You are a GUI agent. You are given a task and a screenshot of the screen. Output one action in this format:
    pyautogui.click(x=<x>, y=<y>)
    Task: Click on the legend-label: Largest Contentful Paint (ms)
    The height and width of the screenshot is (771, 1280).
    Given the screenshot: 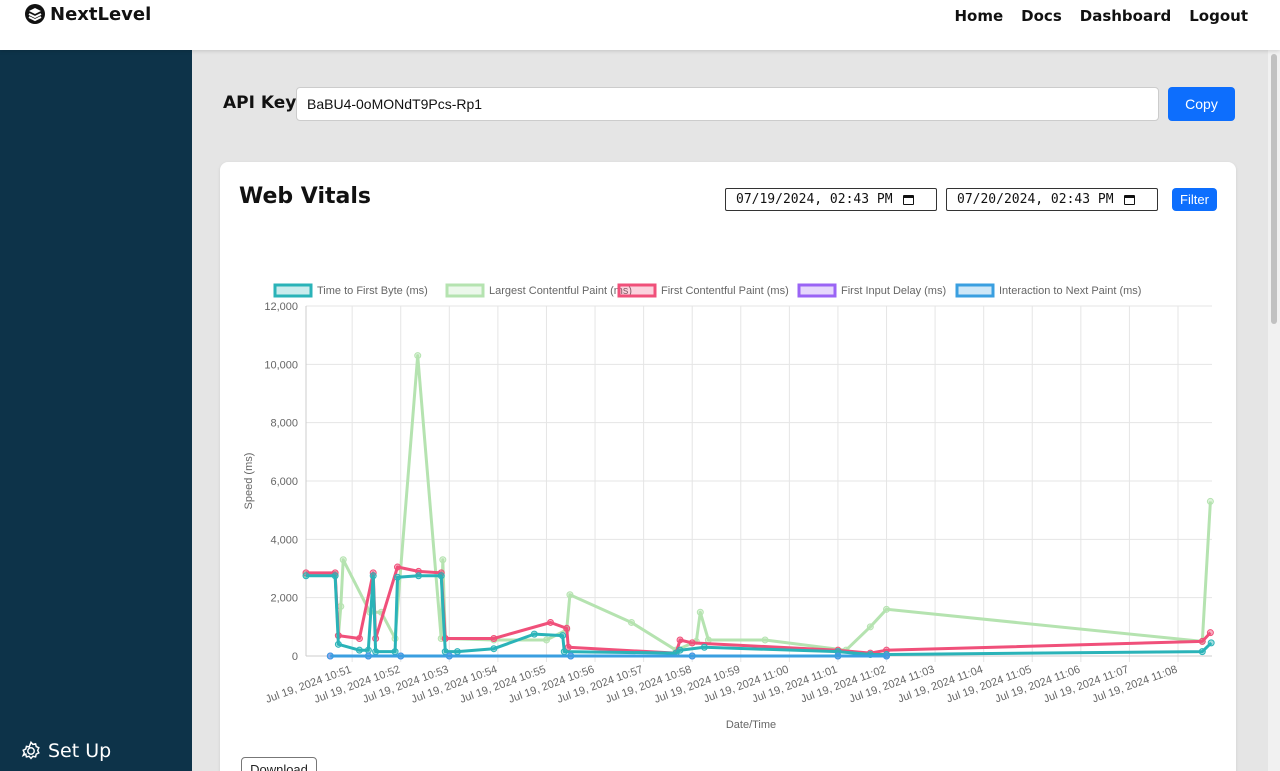 What is the action you would take?
    pyautogui.click(x=560, y=291)
    